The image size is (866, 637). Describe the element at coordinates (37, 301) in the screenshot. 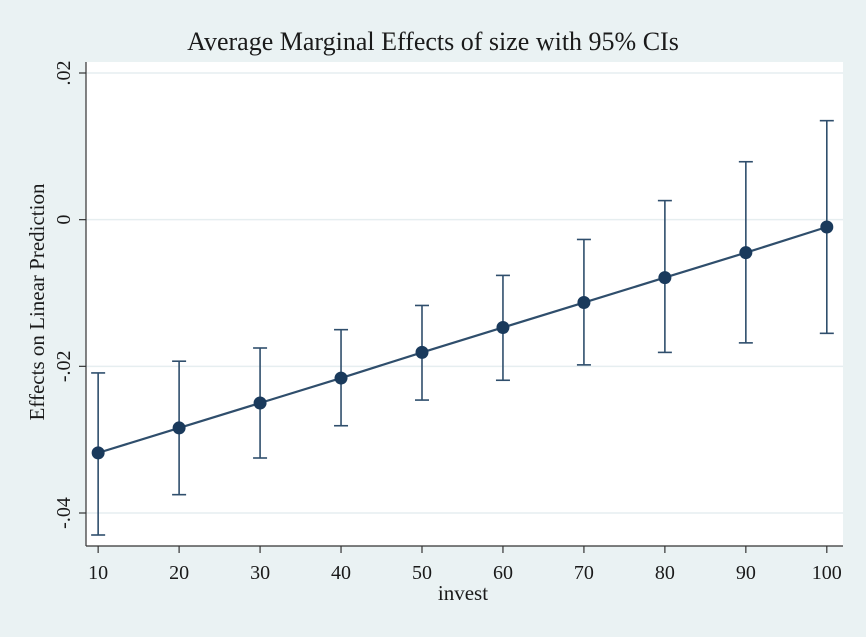

I see `y-axis-label: Effects on Linear Prediction` at that location.